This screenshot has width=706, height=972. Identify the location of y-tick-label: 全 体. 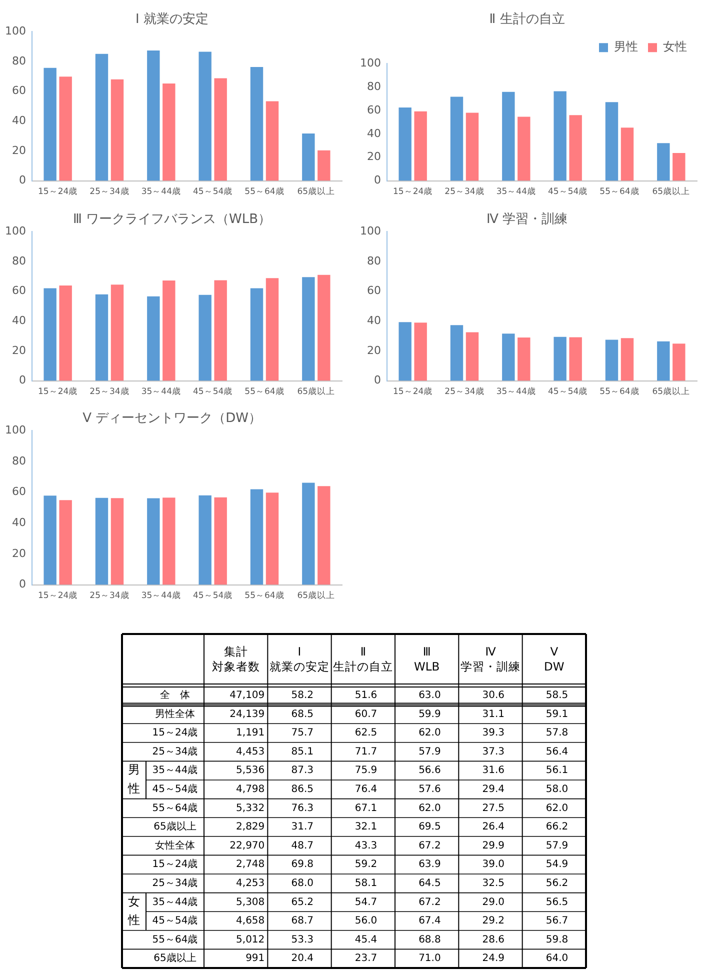
(175, 694).